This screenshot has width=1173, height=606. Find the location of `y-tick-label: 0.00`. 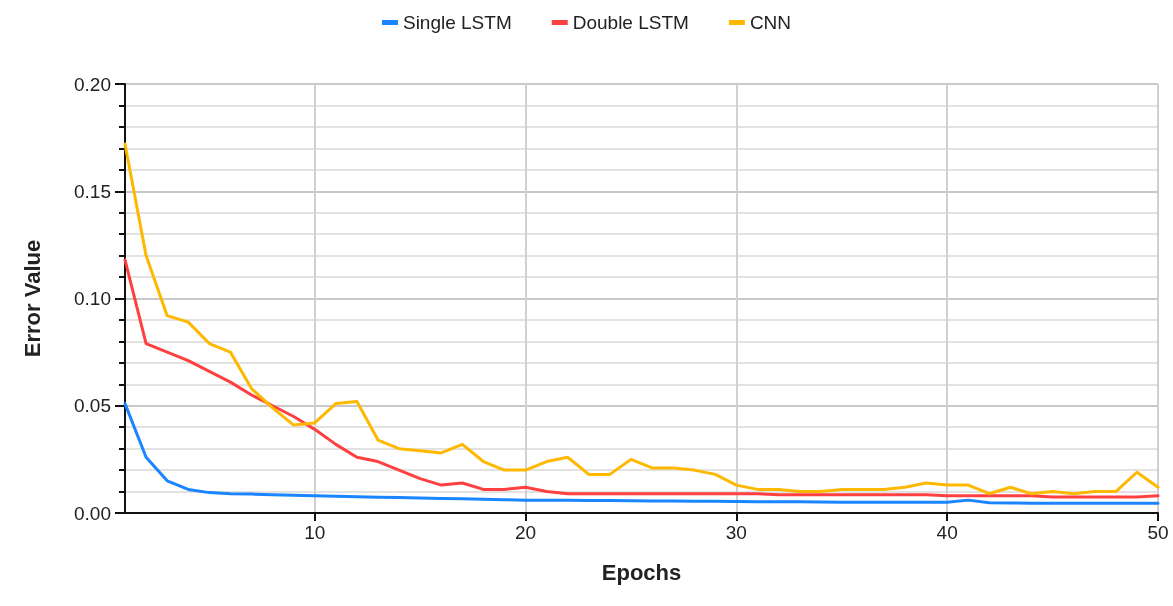

y-tick-label: 0.00 is located at coordinates (92, 513).